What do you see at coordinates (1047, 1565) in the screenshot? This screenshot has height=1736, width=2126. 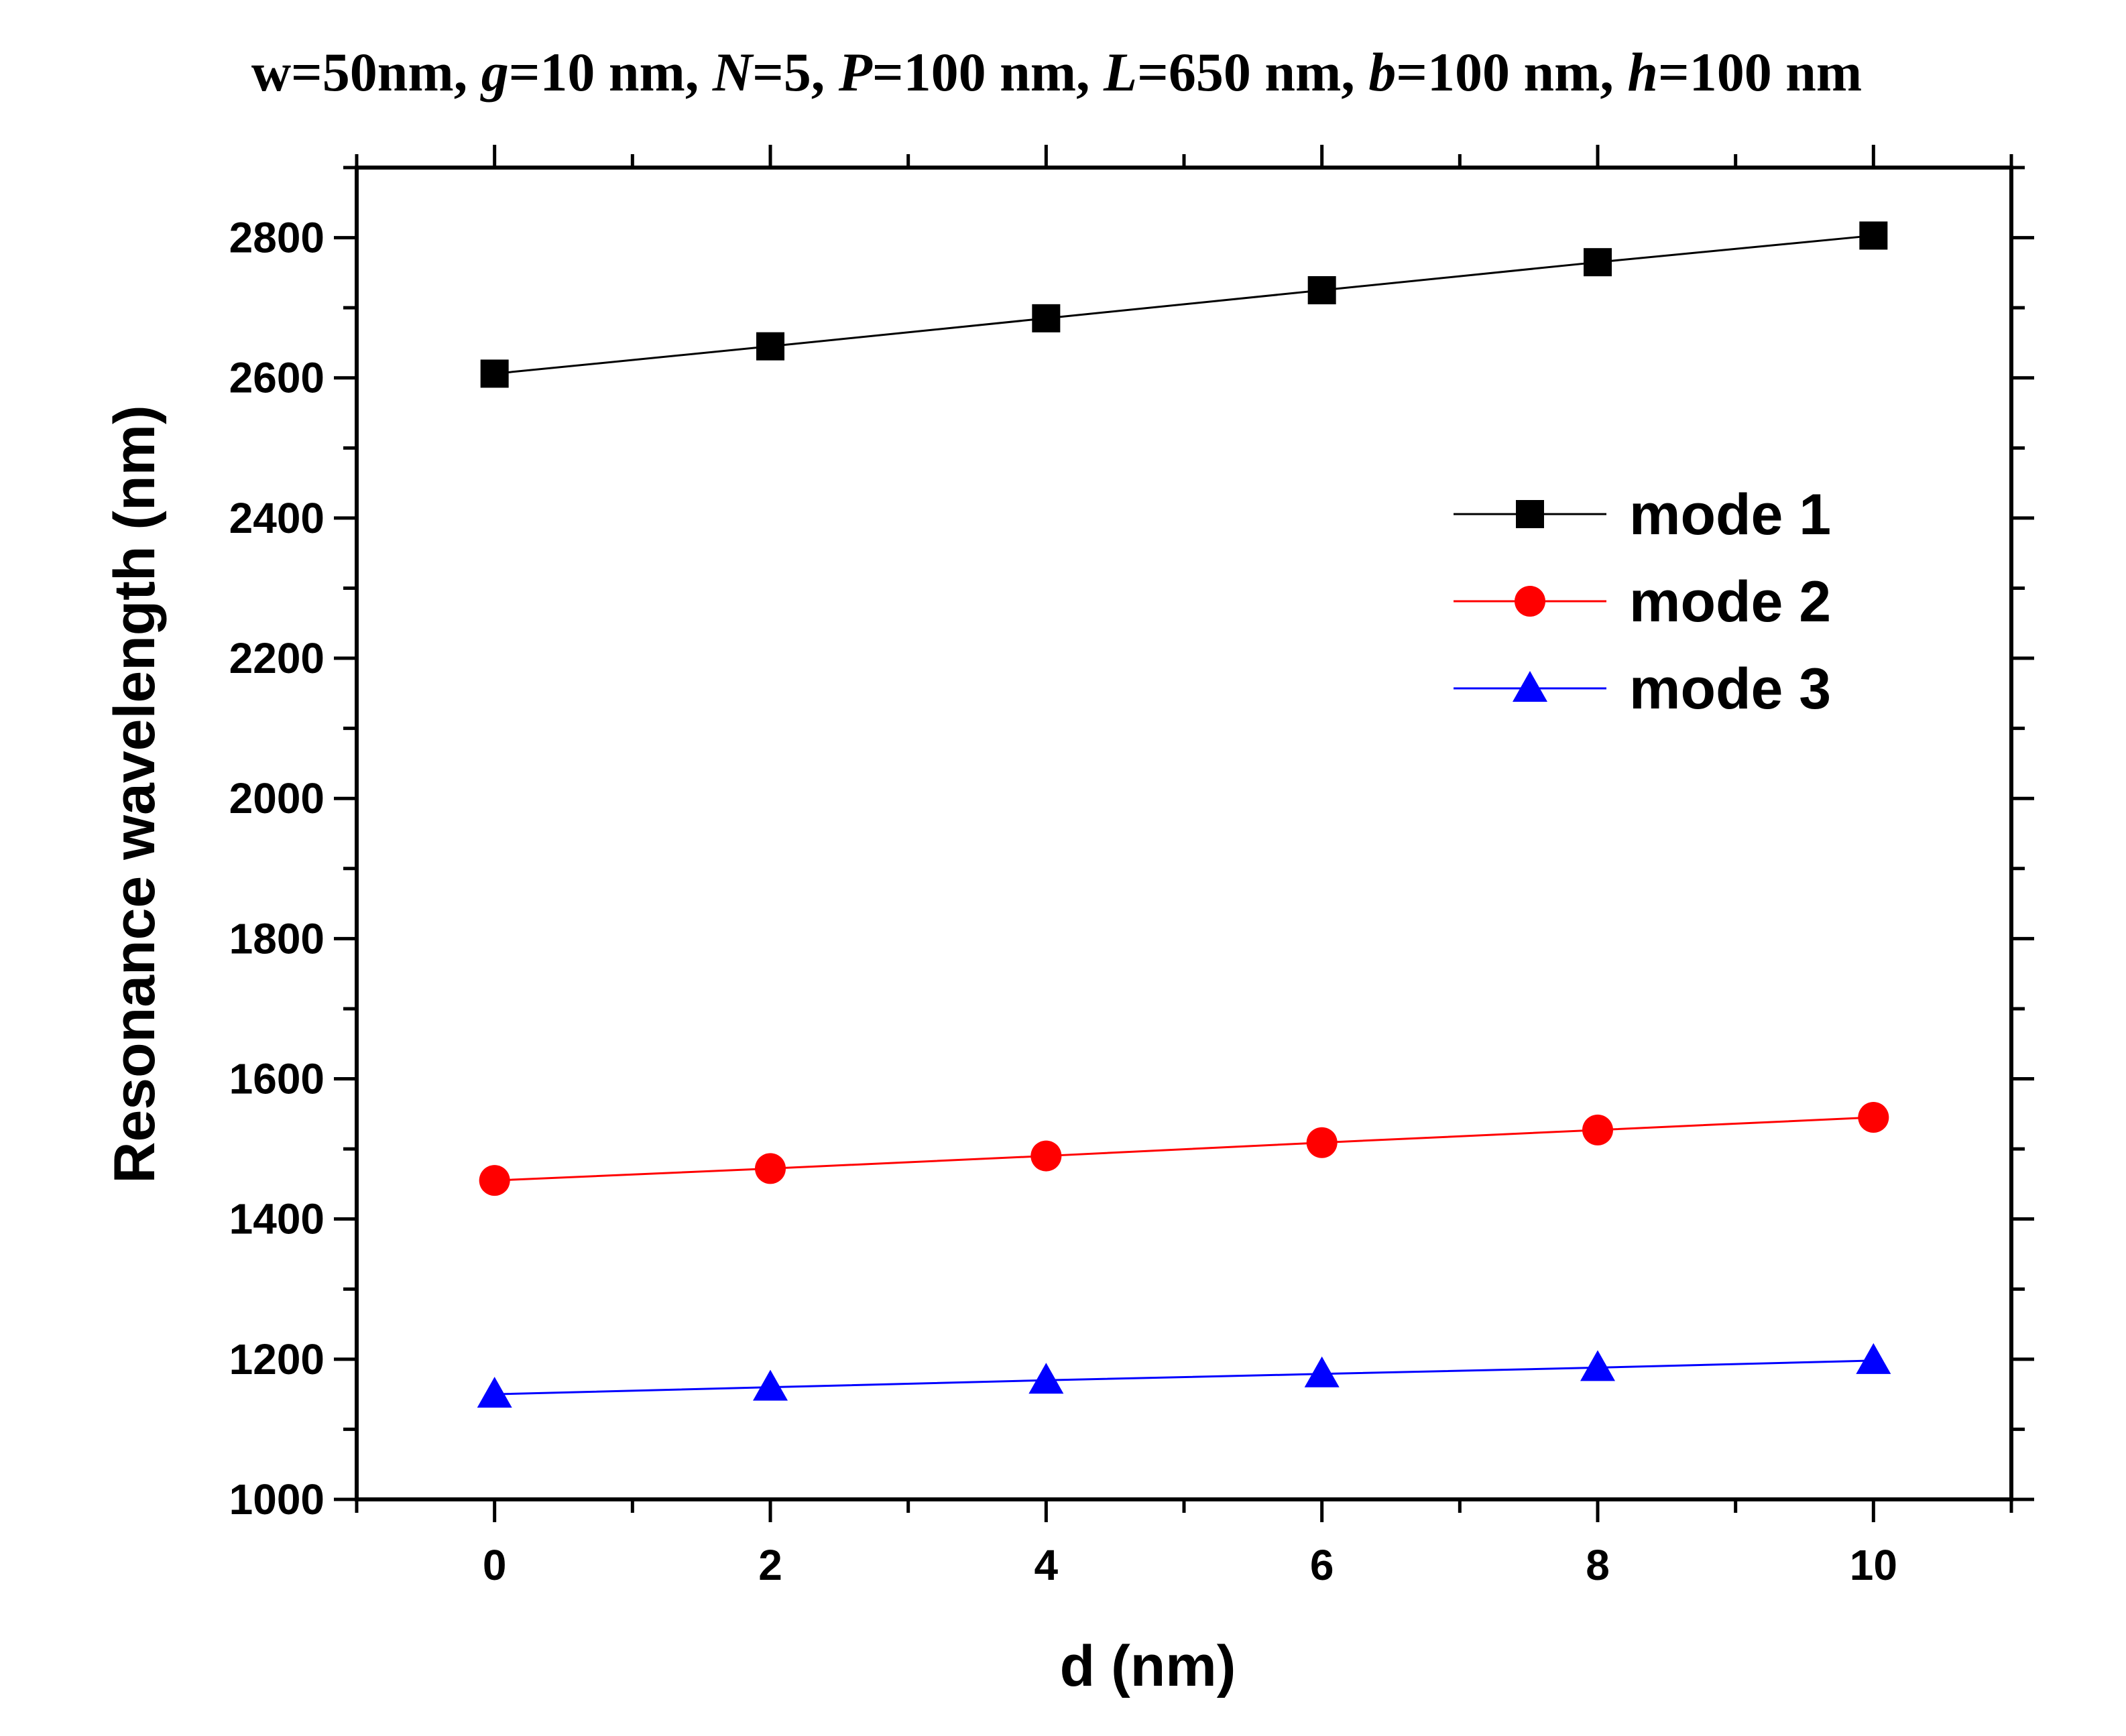 I see `x-tick-label: 4` at bounding box center [1047, 1565].